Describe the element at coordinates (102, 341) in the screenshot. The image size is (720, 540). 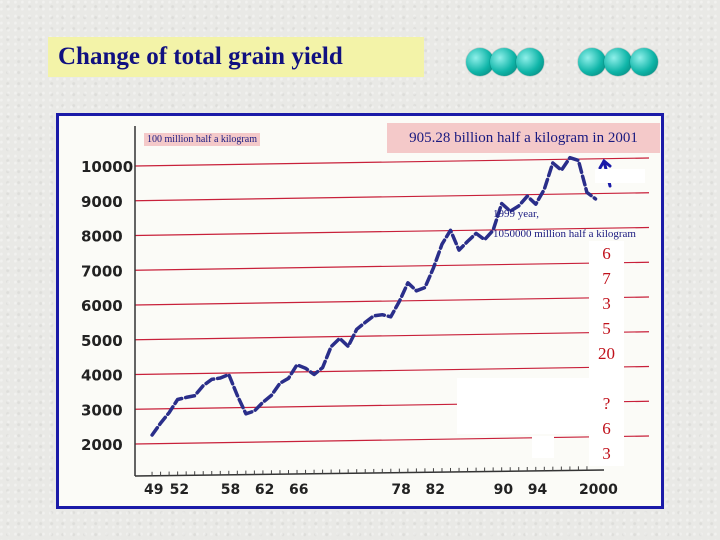
I see `y-tick-label: 5000` at that location.